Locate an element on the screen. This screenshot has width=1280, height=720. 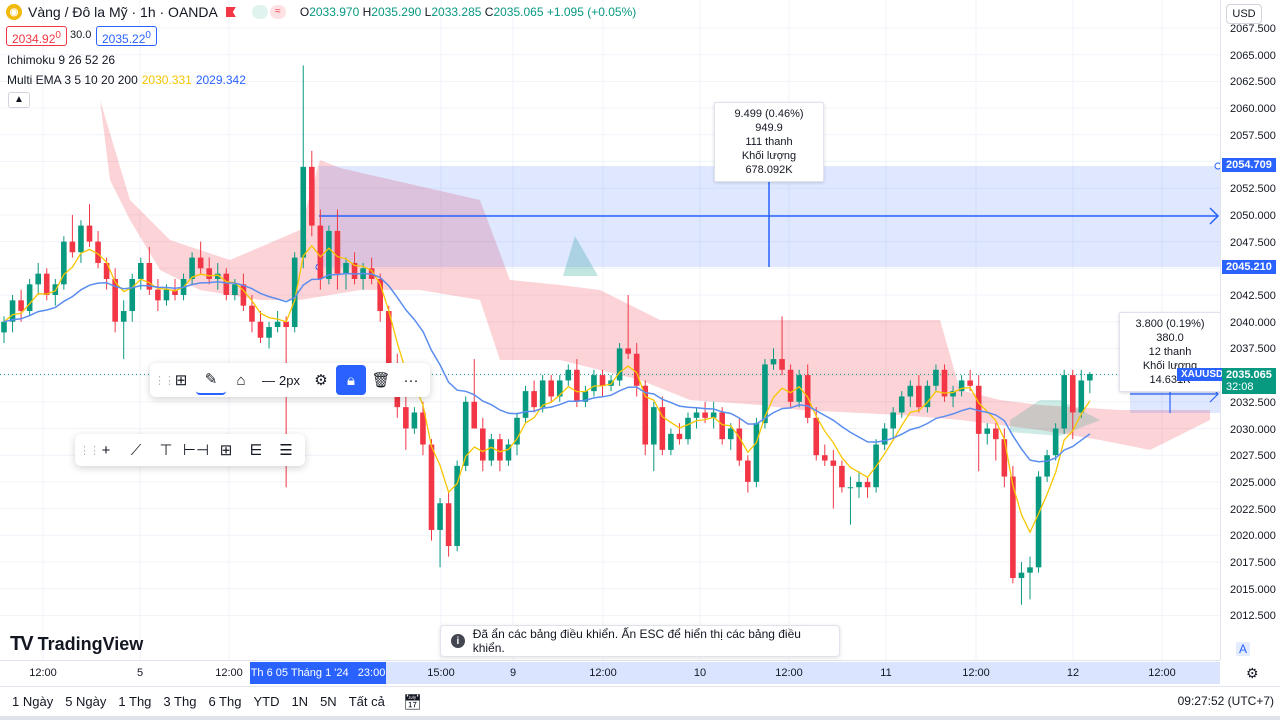
range-button: 6 Thg is located at coordinates (225, 701).